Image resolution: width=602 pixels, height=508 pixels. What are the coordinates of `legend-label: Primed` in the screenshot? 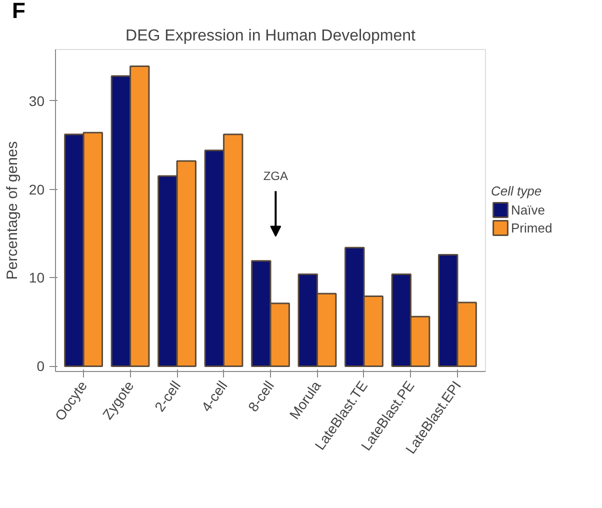 It's located at (531, 227).